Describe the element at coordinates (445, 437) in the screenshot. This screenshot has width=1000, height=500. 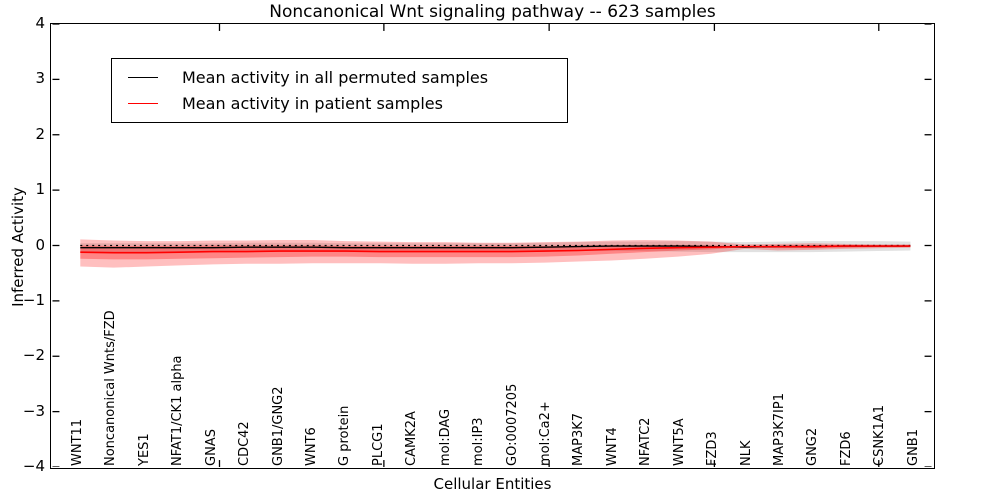
I see `x-category-label: mol:DAG` at that location.